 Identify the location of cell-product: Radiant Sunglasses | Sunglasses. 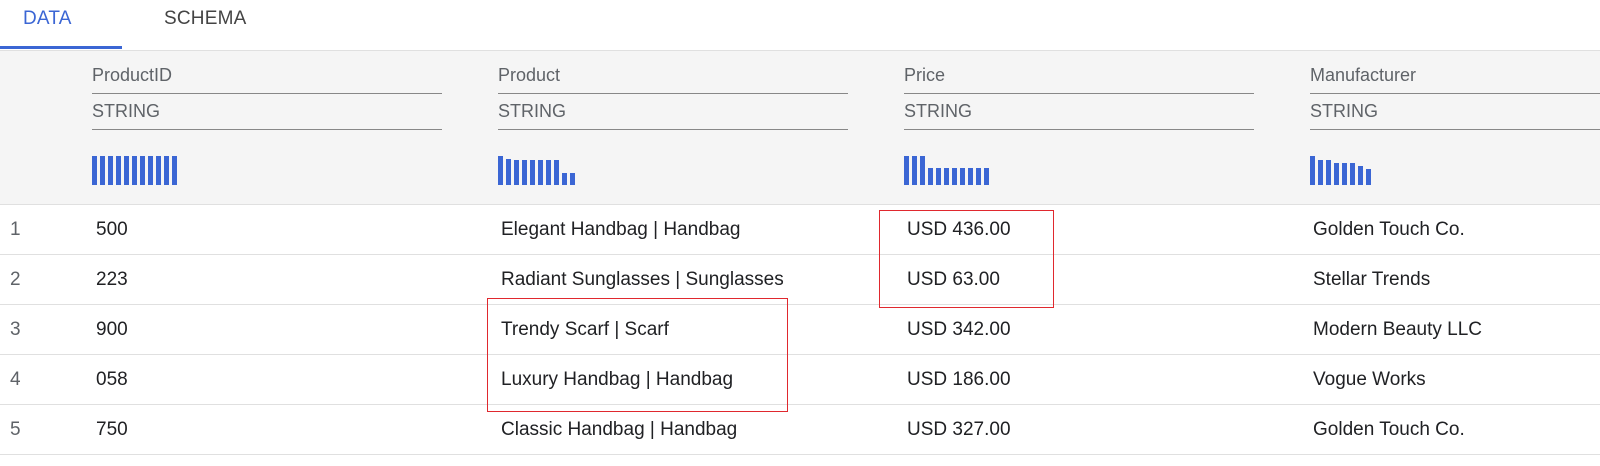
(642, 279).